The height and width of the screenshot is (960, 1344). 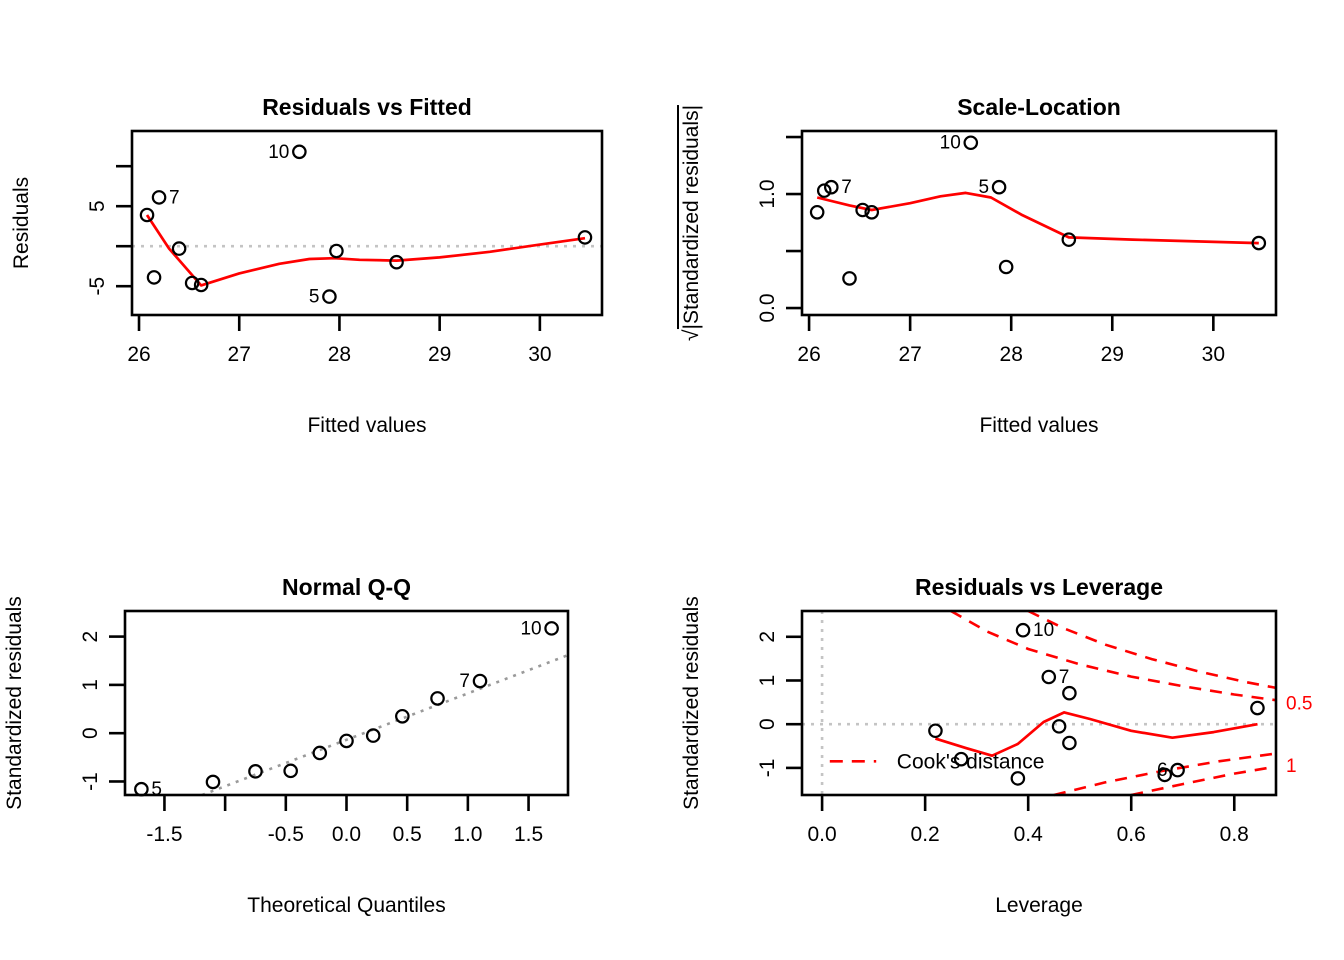 What do you see at coordinates (21, 223) in the screenshot?
I see `y-axis-label-residuals: Residuals` at bounding box center [21, 223].